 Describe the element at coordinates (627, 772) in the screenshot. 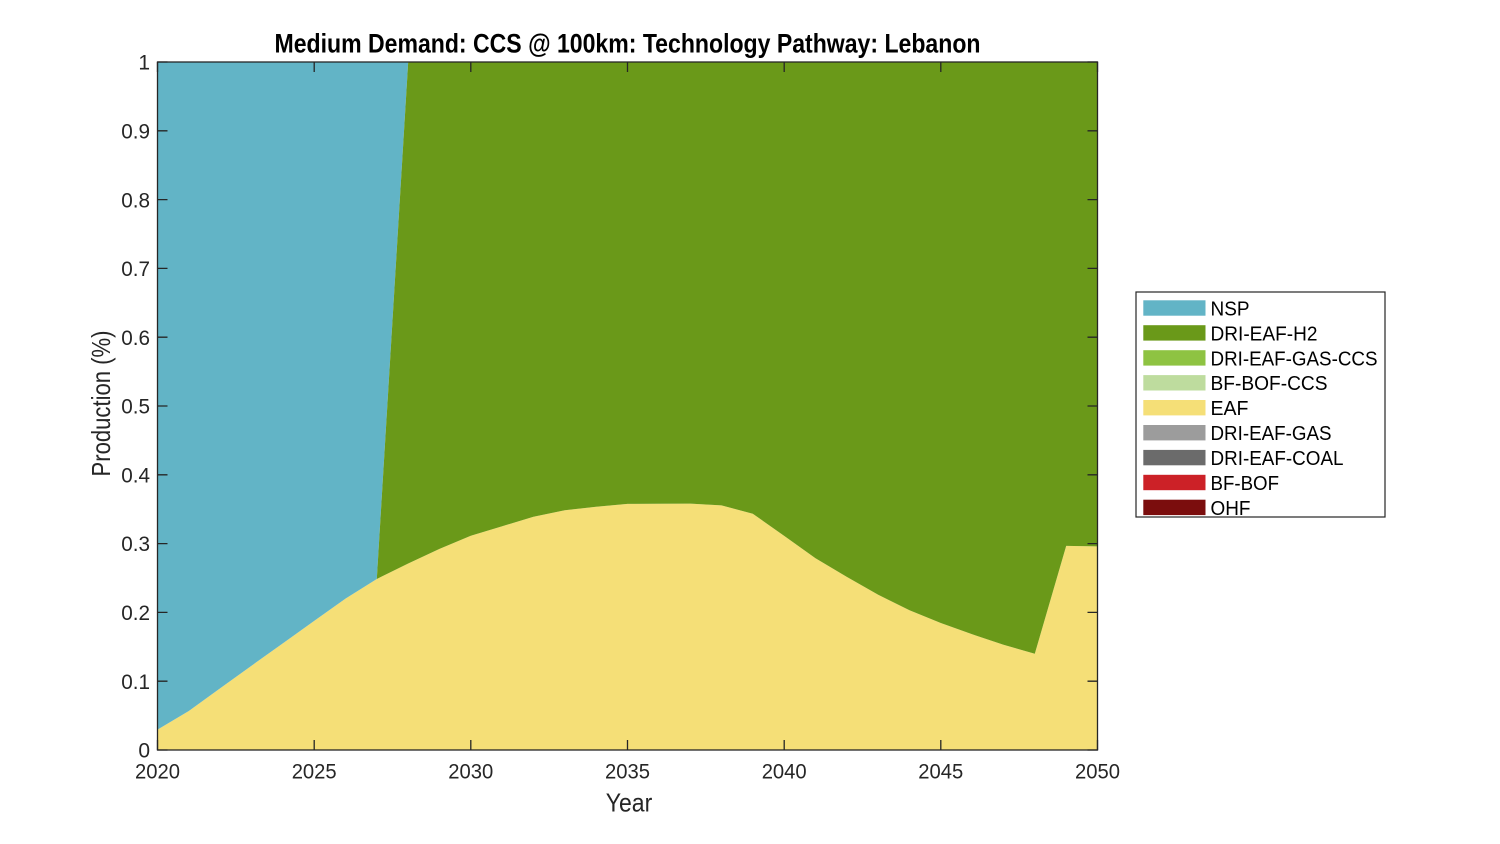

I see `svg-text: 2035` at that location.